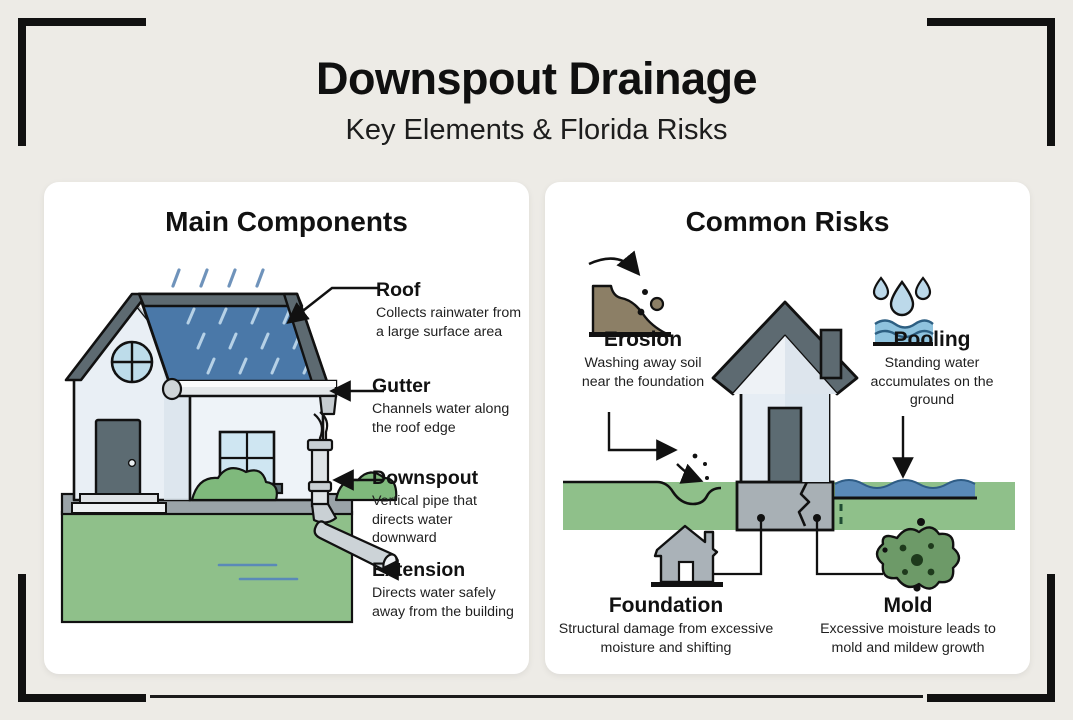  What do you see at coordinates (905, 489) in the screenshot?
I see `pooling-water` at bounding box center [905, 489].